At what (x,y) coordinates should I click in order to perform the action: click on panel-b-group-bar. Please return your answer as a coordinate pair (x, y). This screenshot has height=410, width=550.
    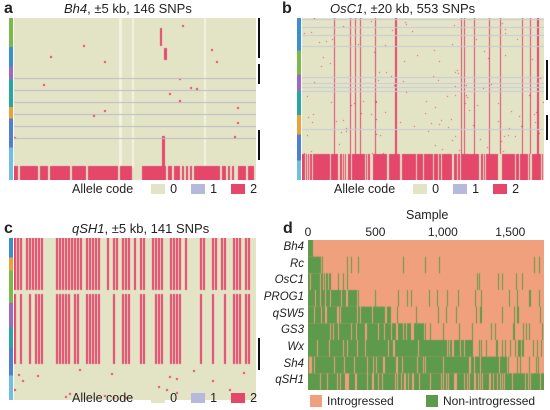
    Looking at the image, I should click on (299, 99).